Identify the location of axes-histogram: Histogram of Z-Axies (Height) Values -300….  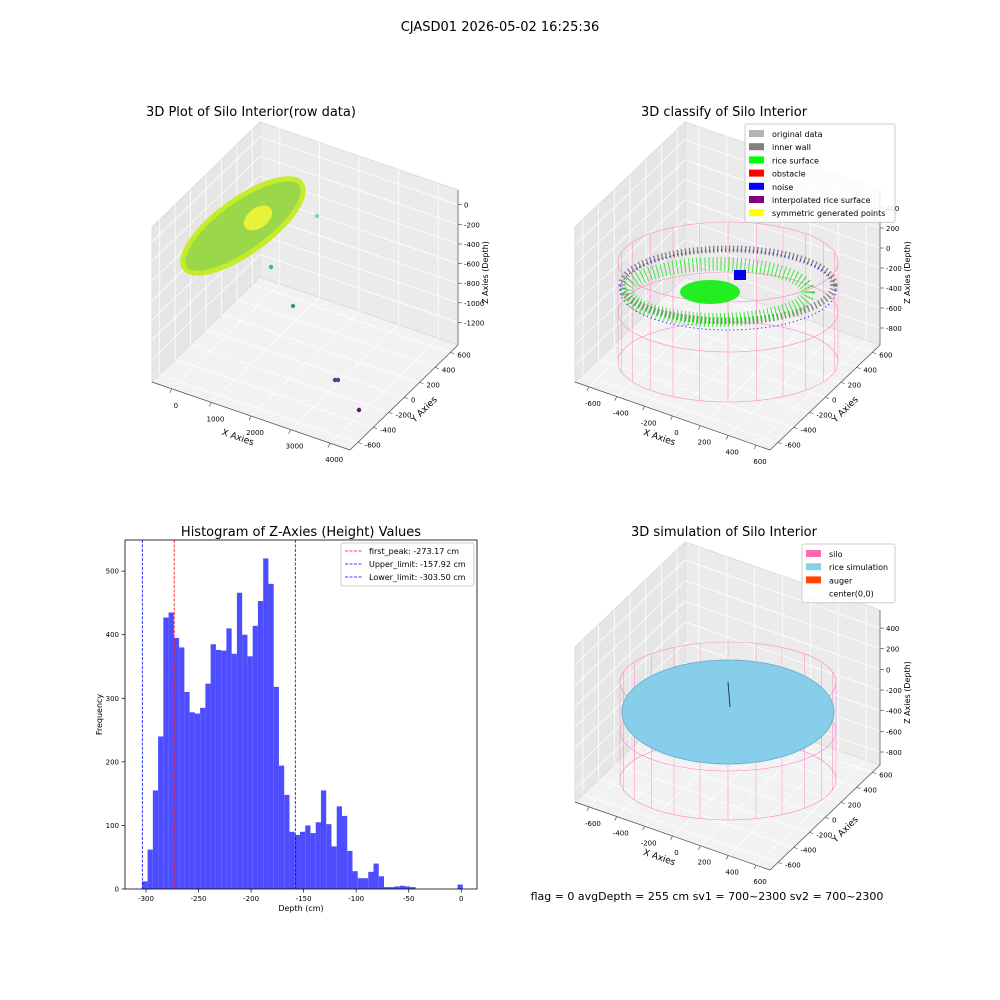
(286, 719).